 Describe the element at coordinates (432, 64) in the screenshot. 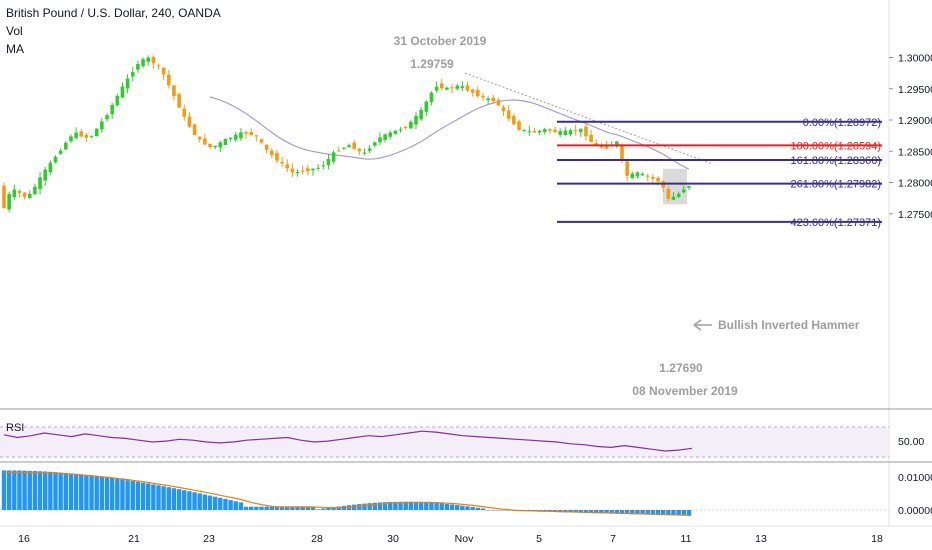

I see `annotation-top-price: 1.29759` at that location.